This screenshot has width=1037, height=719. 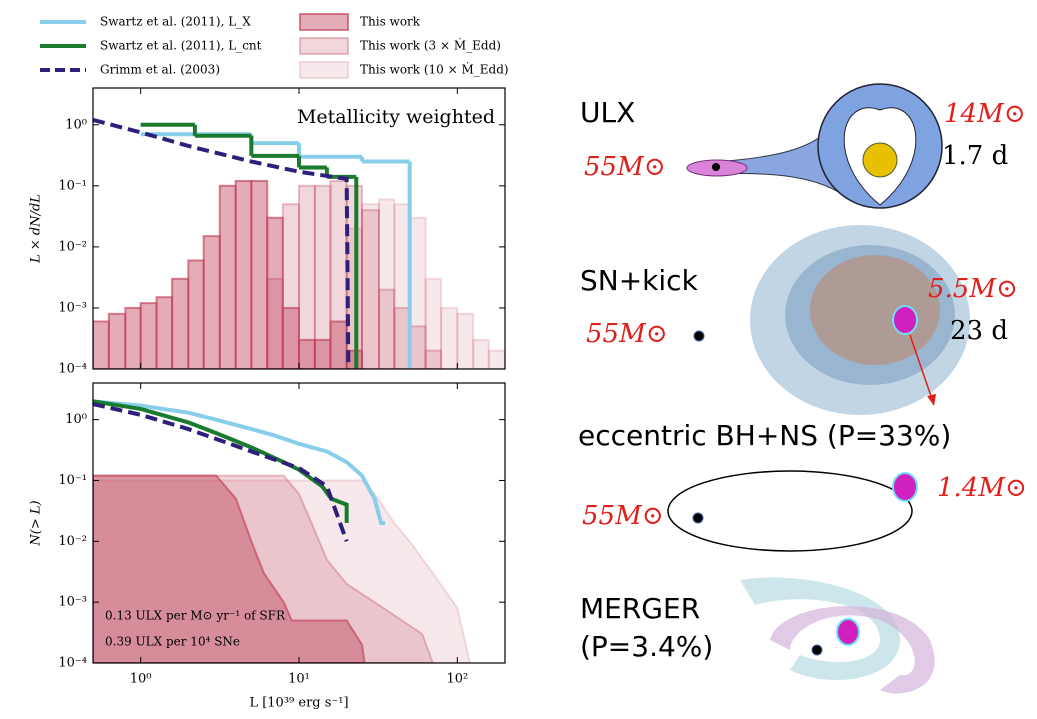 I want to click on kick-arrowhead, so click(x=931, y=400).